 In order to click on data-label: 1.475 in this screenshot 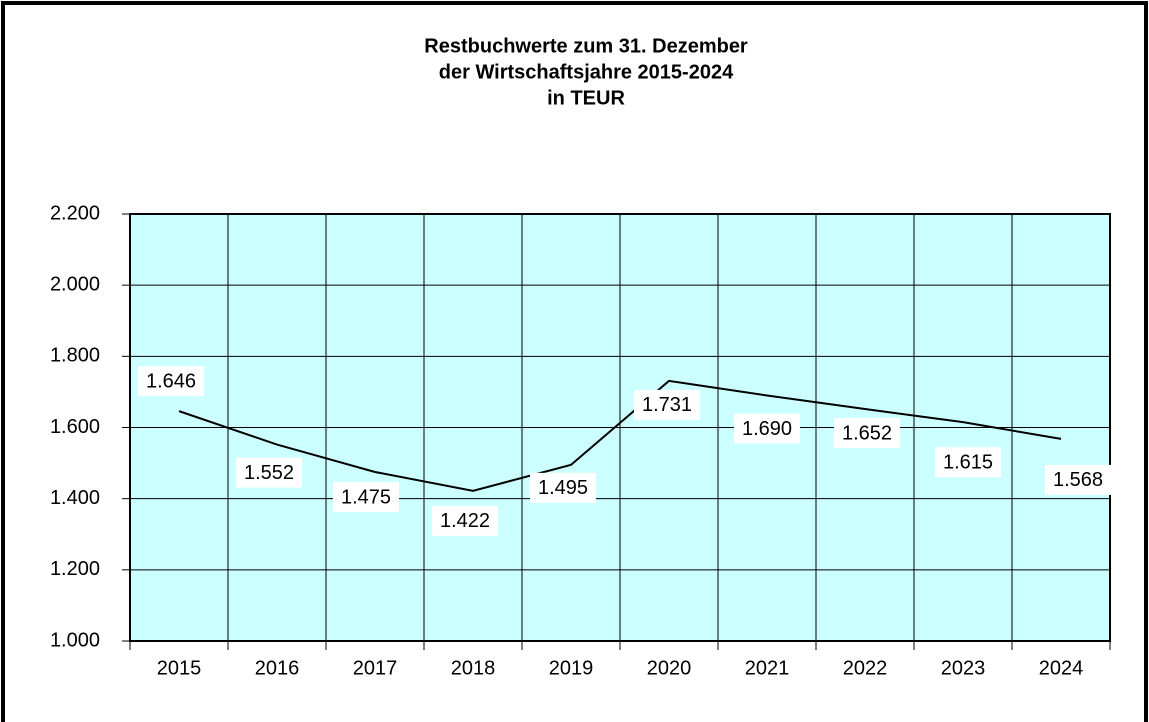, I will do `click(366, 497)`.